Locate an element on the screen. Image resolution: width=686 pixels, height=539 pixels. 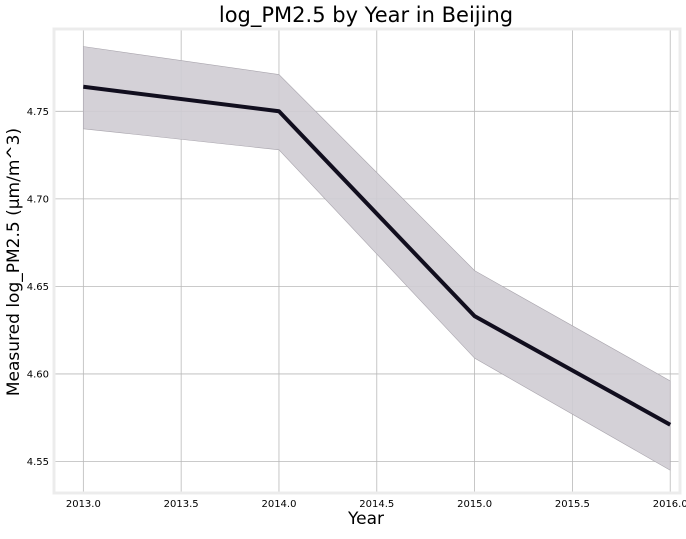
y-tick-label: 4.70 is located at coordinates (38, 199).